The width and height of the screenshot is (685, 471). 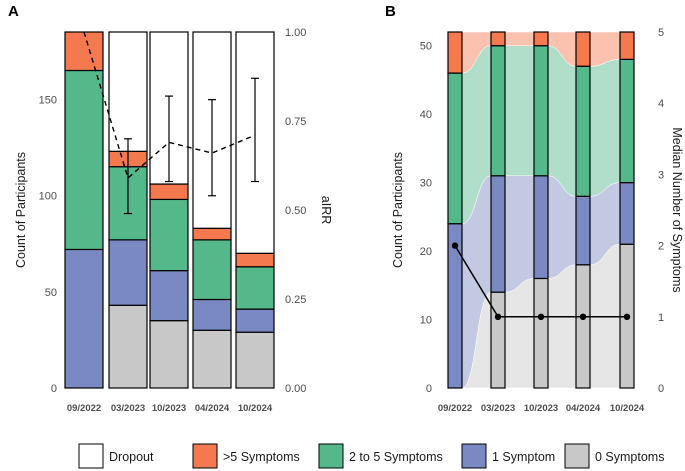 What do you see at coordinates (519, 234) in the screenshot?
I see `panel-b-flow-03-2023-1-symptom` at bounding box center [519, 234].